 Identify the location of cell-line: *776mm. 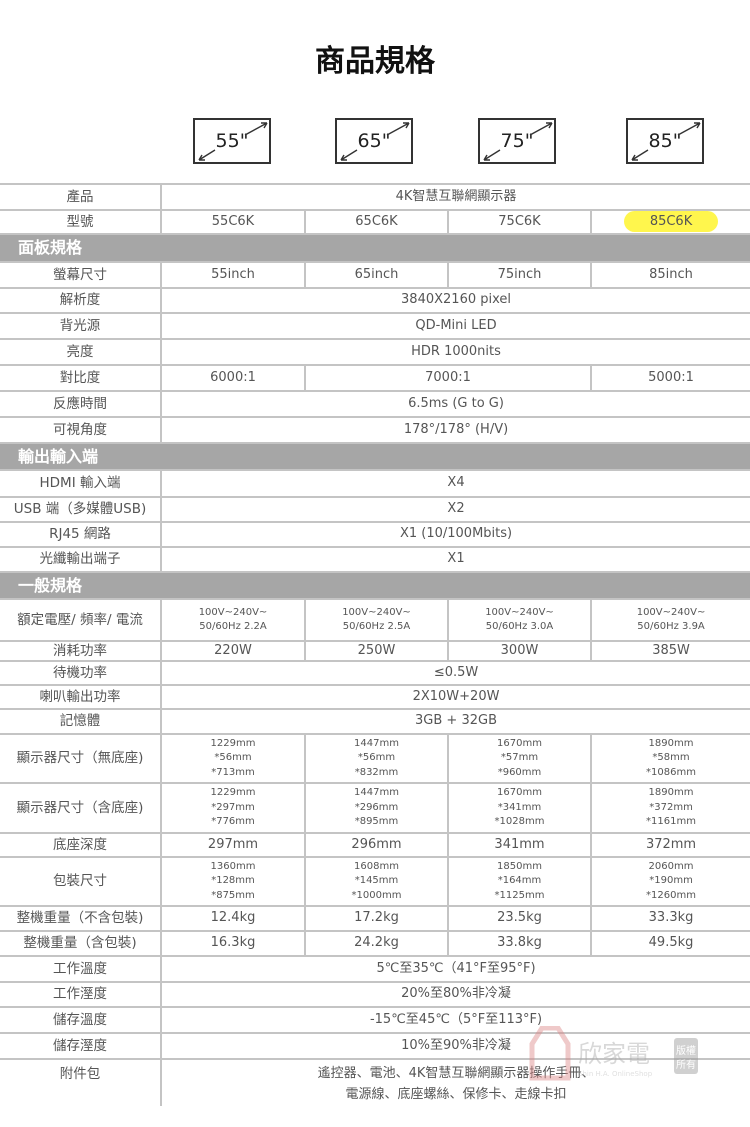
(233, 822).